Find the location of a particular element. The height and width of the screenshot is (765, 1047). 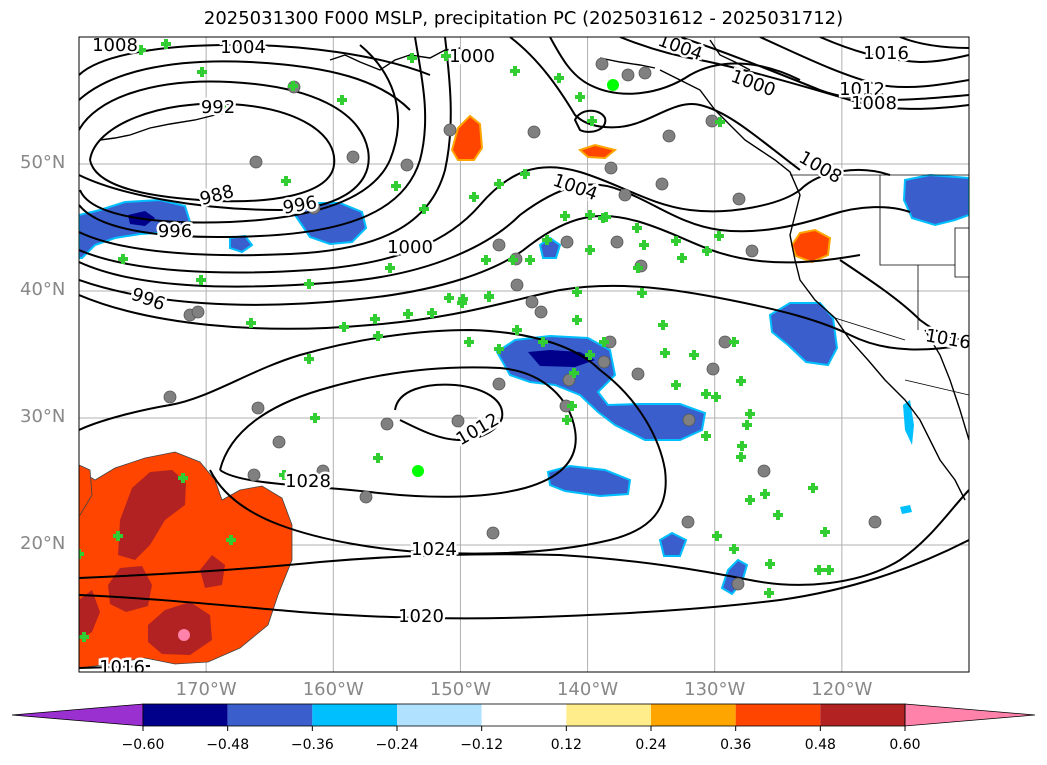

station-dot is located at coordinates (613, 85).